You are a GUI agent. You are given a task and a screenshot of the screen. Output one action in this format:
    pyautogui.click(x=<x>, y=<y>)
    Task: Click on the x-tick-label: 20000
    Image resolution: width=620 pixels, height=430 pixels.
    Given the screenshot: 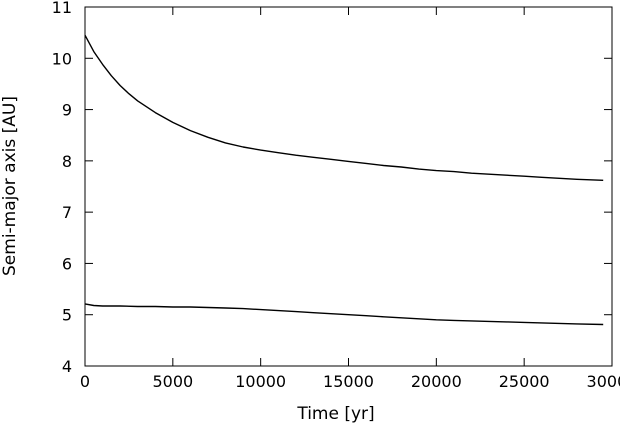 What is the action you would take?
    pyautogui.click(x=436, y=381)
    